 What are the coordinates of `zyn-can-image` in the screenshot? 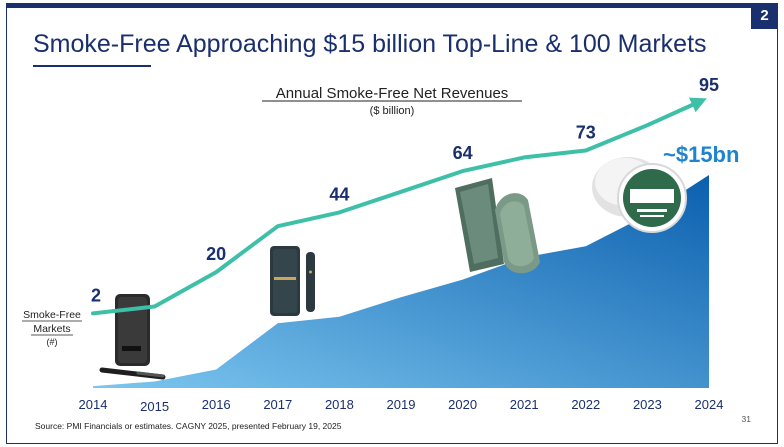 It's located at (639, 195).